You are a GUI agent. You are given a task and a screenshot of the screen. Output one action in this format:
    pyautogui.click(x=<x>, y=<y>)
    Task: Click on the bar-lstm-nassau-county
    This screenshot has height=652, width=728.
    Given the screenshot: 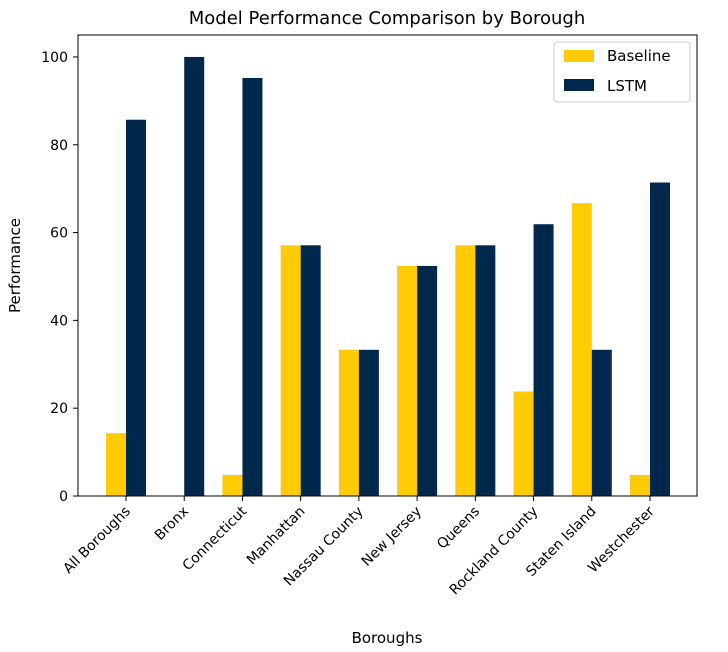 What is the action you would take?
    pyautogui.click(x=368, y=422)
    